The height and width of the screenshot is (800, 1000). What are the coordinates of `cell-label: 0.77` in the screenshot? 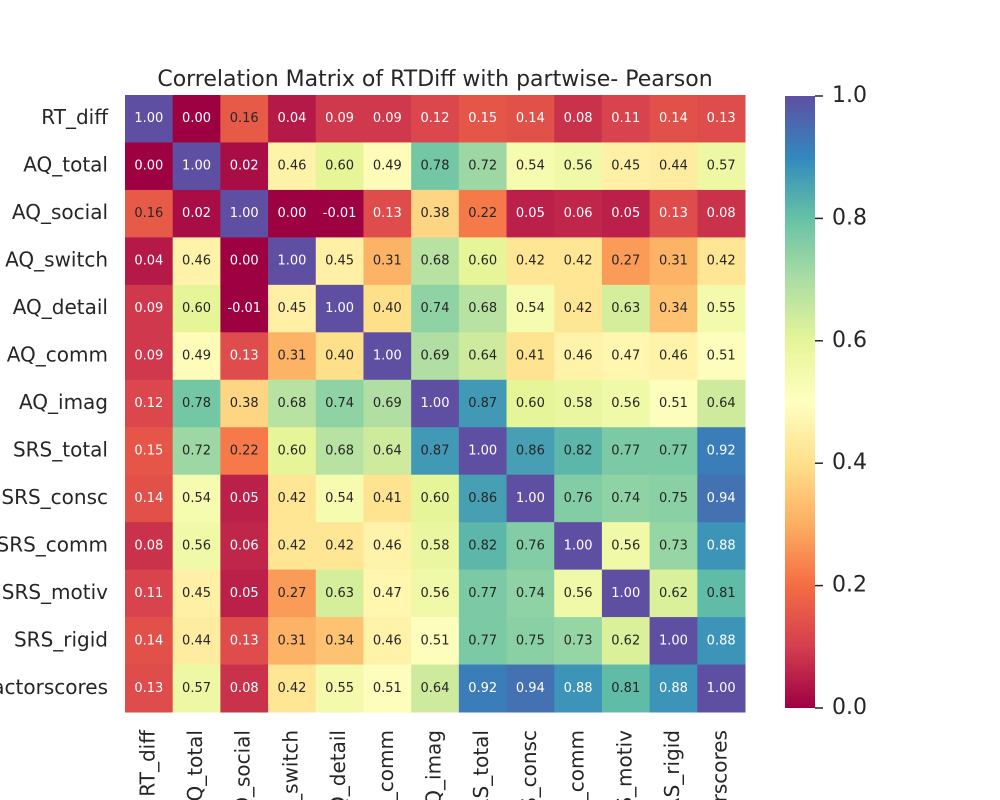 It's located at (482, 593).